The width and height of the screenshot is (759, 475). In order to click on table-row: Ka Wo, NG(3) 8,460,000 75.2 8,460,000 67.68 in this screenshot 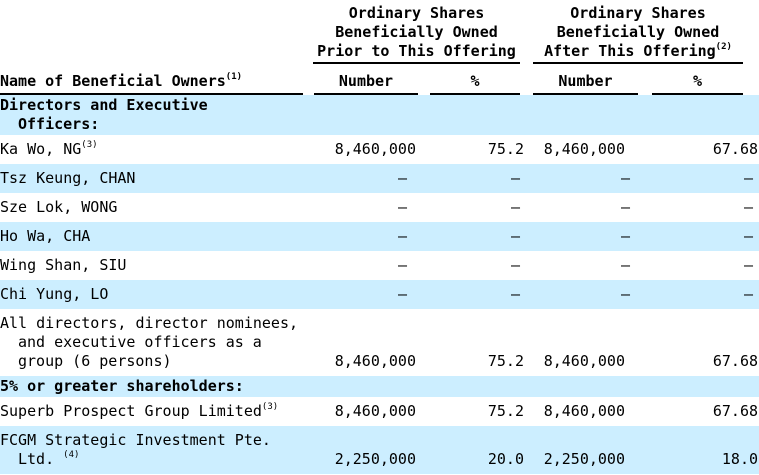, I will do `click(379, 149)`.